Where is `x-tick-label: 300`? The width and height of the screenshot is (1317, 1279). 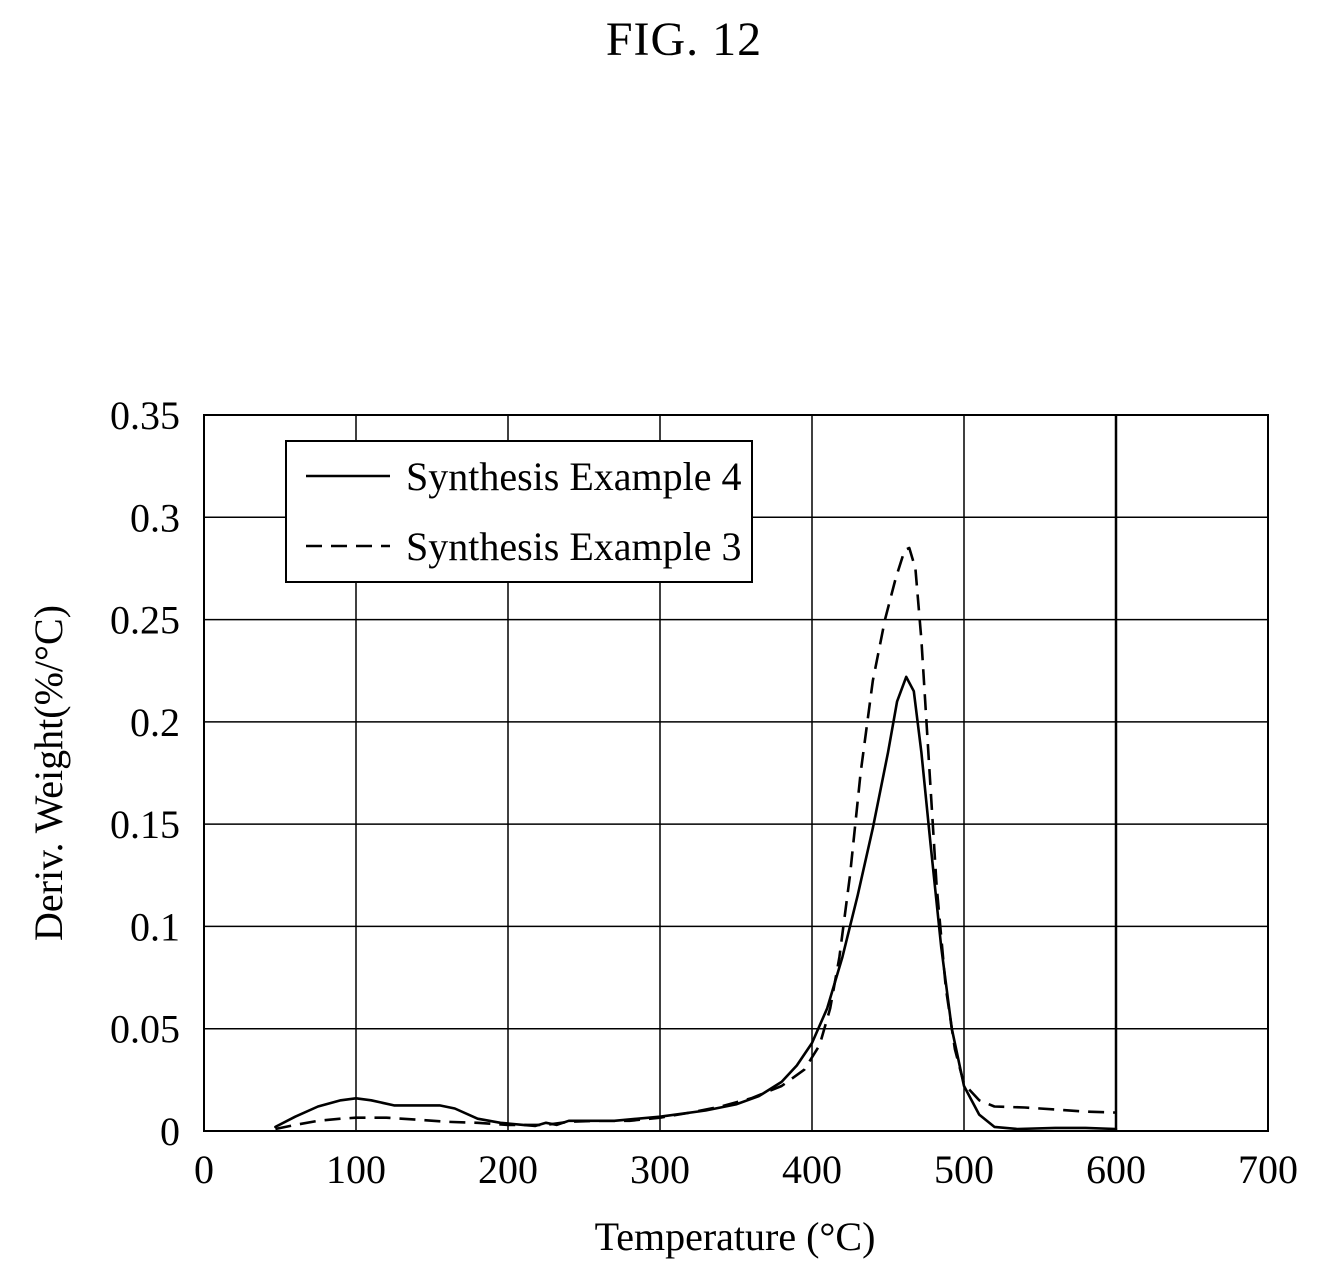
x-tick-label: 300 is located at coordinates (660, 1169).